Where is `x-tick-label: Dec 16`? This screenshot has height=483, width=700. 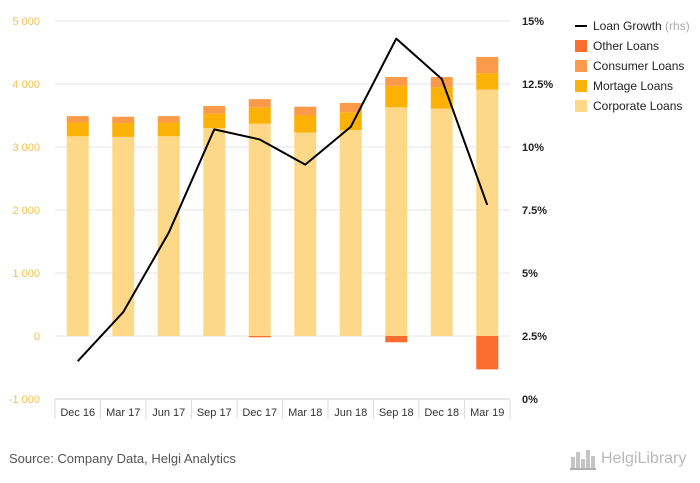
x-tick-label: Dec 16 is located at coordinates (77, 413).